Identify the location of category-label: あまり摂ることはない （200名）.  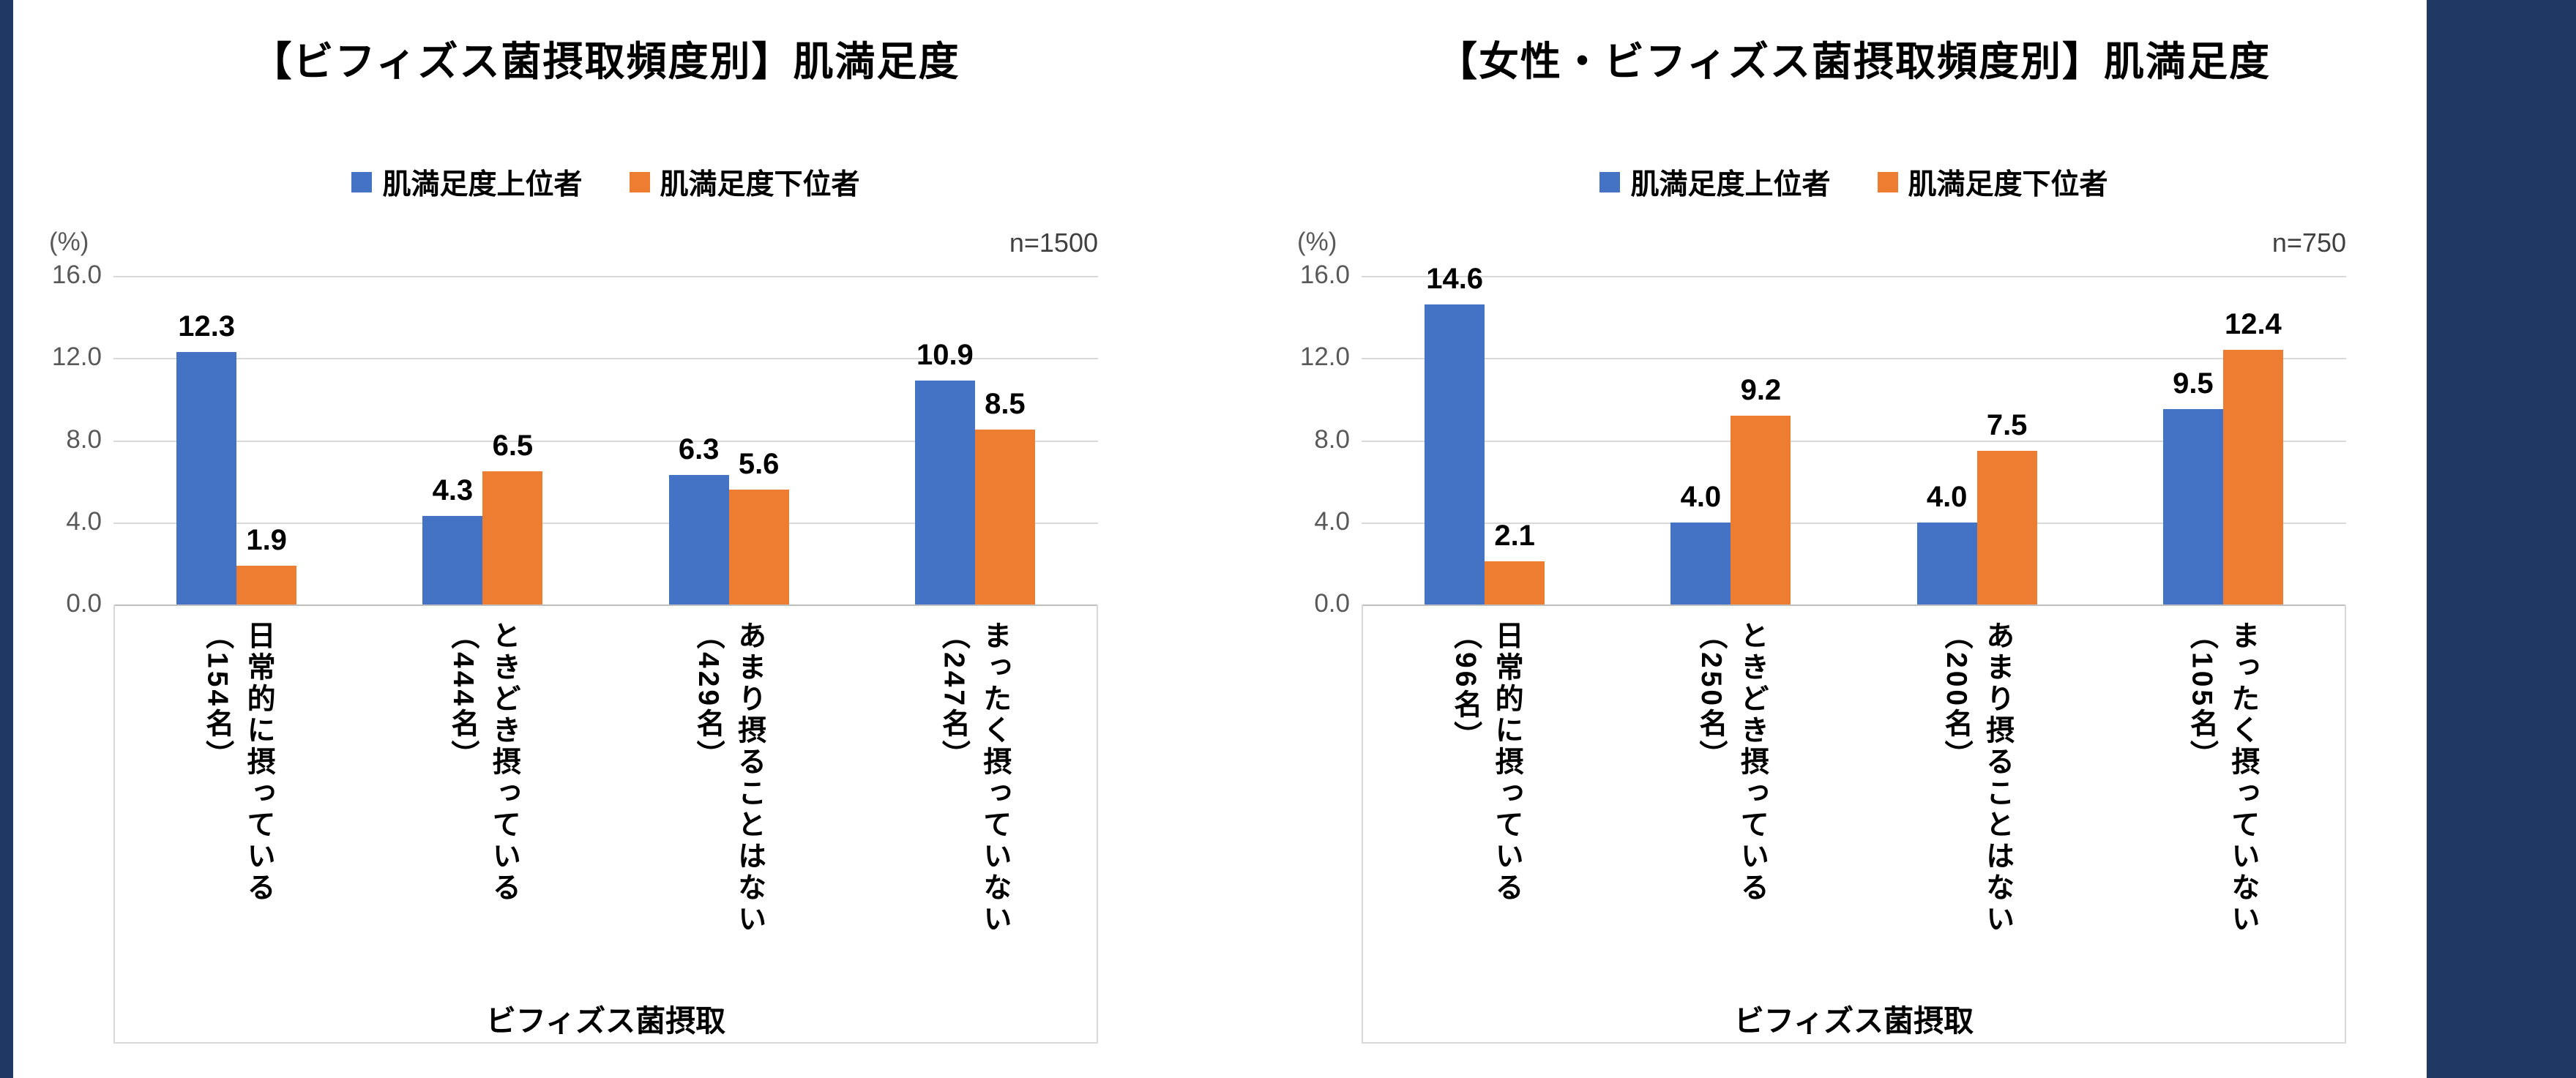
(1977, 778).